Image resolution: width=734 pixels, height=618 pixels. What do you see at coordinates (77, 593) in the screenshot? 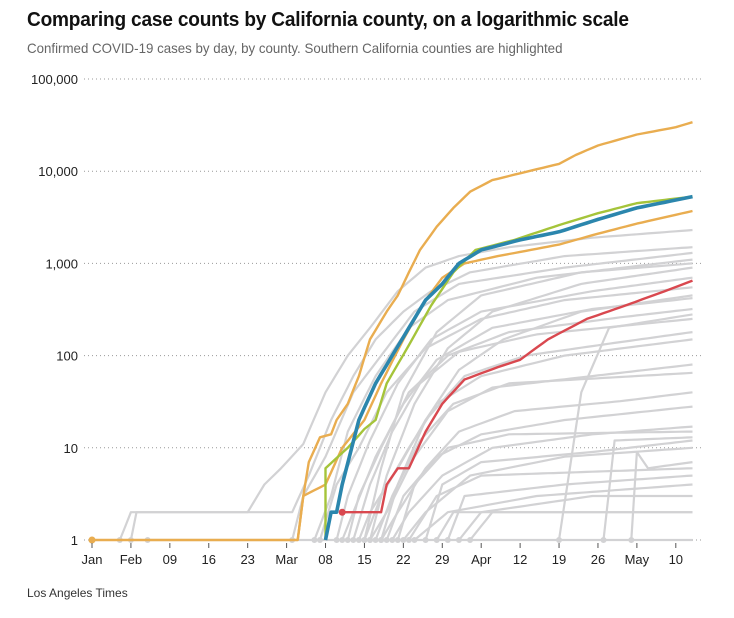
I see `source-credit: Los Angeles Times` at bounding box center [77, 593].